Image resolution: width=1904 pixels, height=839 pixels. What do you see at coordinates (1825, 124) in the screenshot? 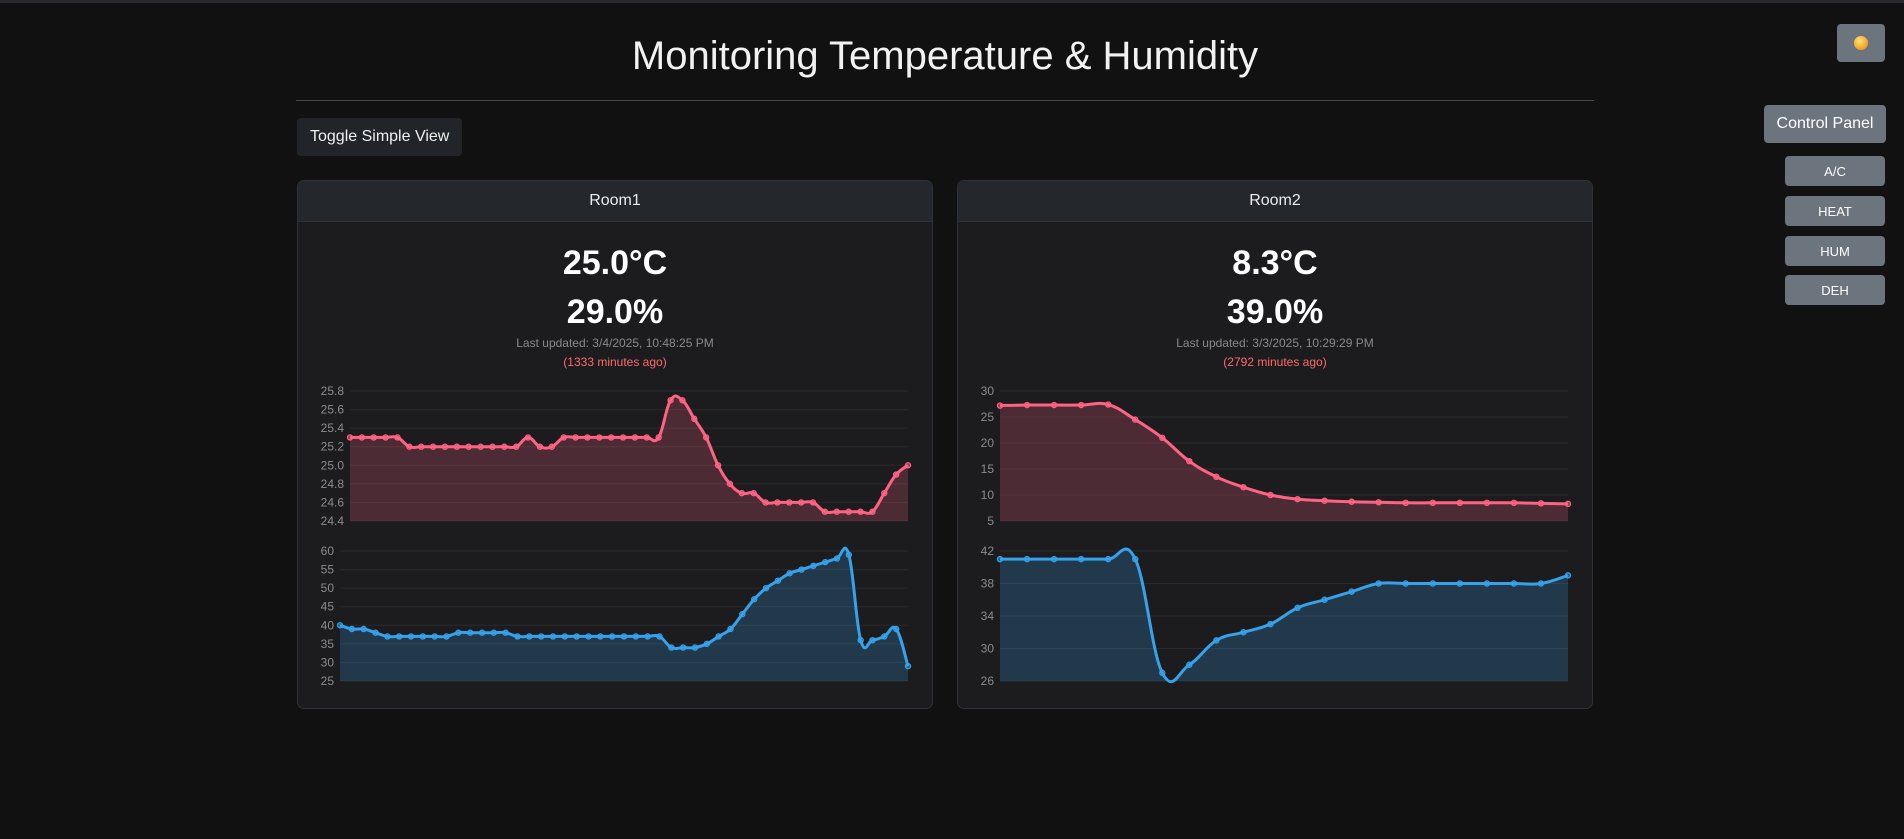
I see `control-panel-button: Control Panel` at bounding box center [1825, 124].